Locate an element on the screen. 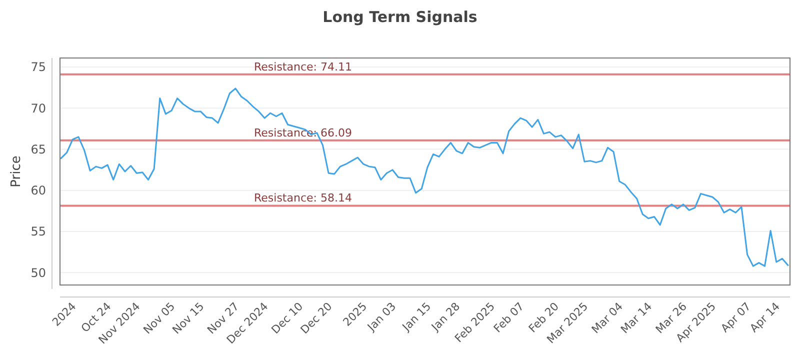  x-tick-label: Apr 14 is located at coordinates (764, 317).